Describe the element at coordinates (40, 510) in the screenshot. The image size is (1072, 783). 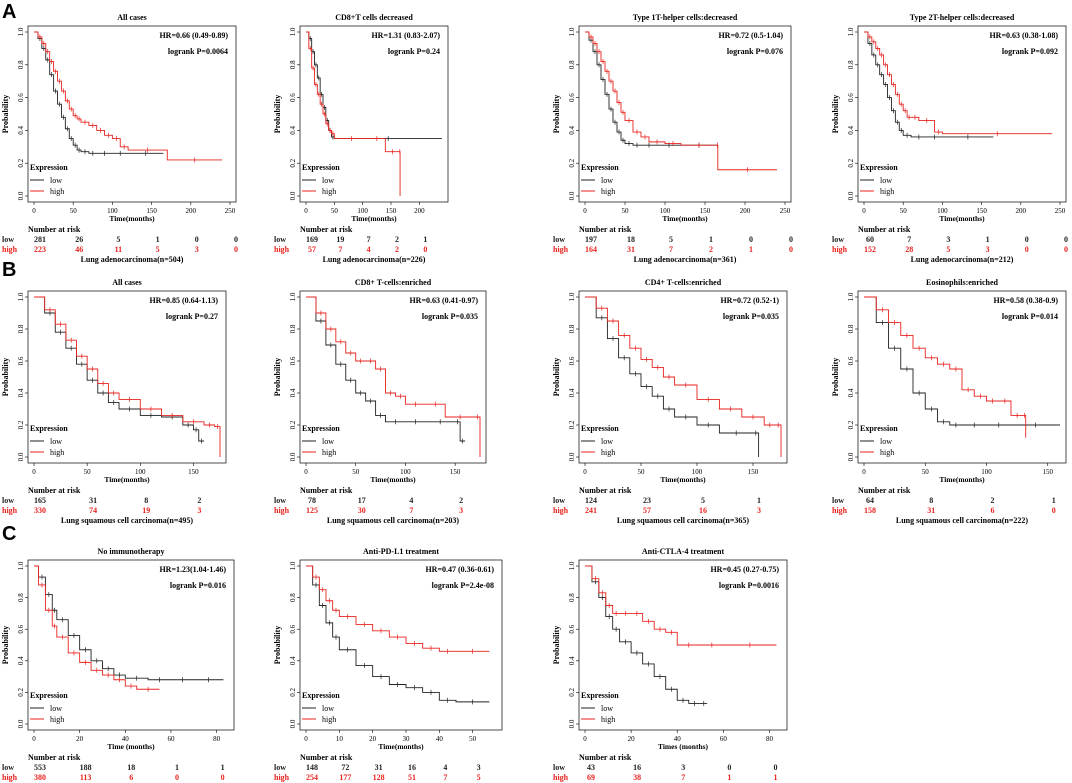
I see `risk-value: 330` at that location.